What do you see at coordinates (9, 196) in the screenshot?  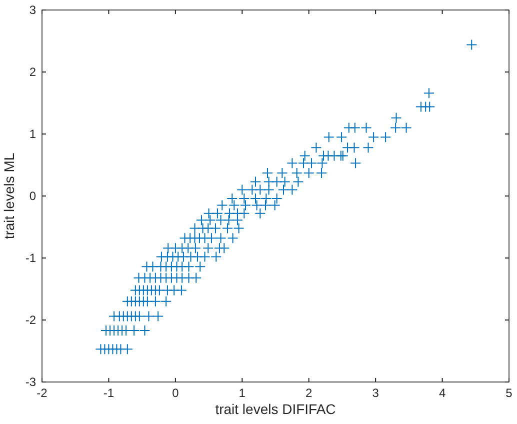 I see `y-axis-title: trait levels ML` at bounding box center [9, 196].